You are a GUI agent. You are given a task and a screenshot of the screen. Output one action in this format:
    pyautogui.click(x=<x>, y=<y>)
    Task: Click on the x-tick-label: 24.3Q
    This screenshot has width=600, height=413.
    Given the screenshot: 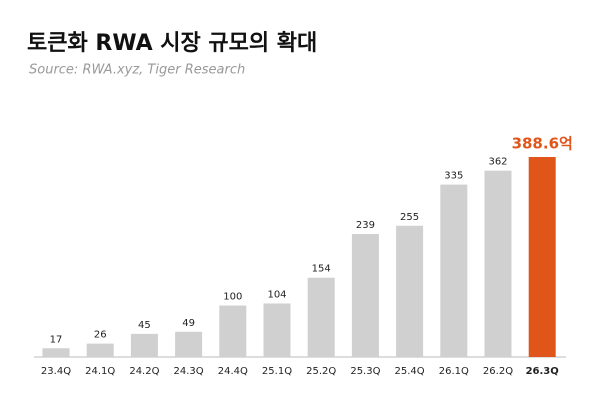 What is the action you would take?
    pyautogui.click(x=189, y=371)
    